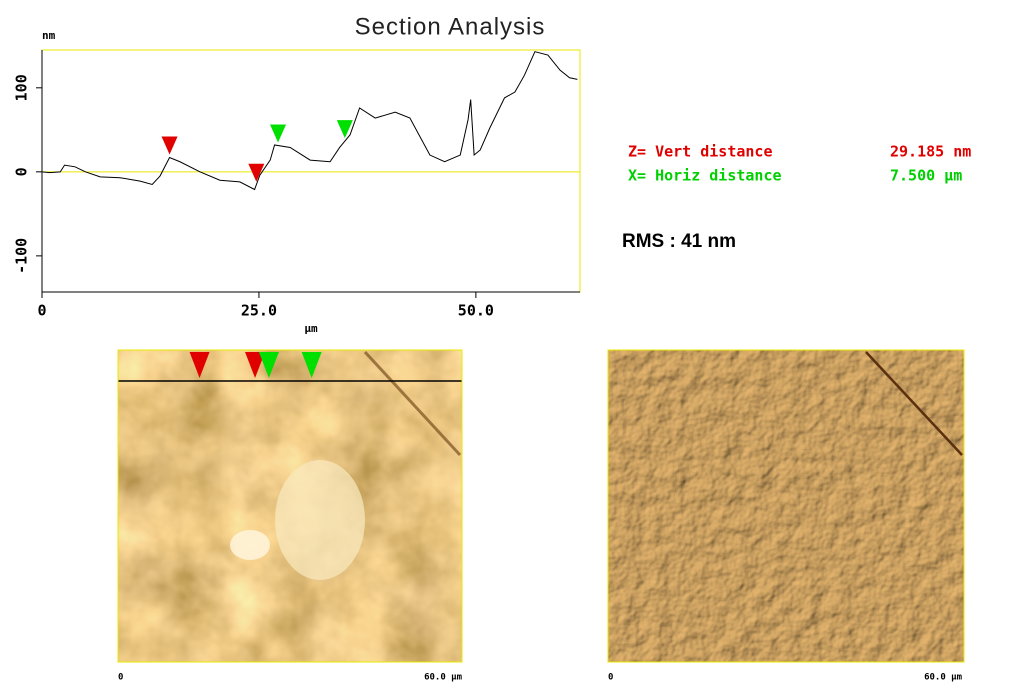  Describe the element at coordinates (22, 171) in the screenshot. I see `y-tick-label: 0` at that location.